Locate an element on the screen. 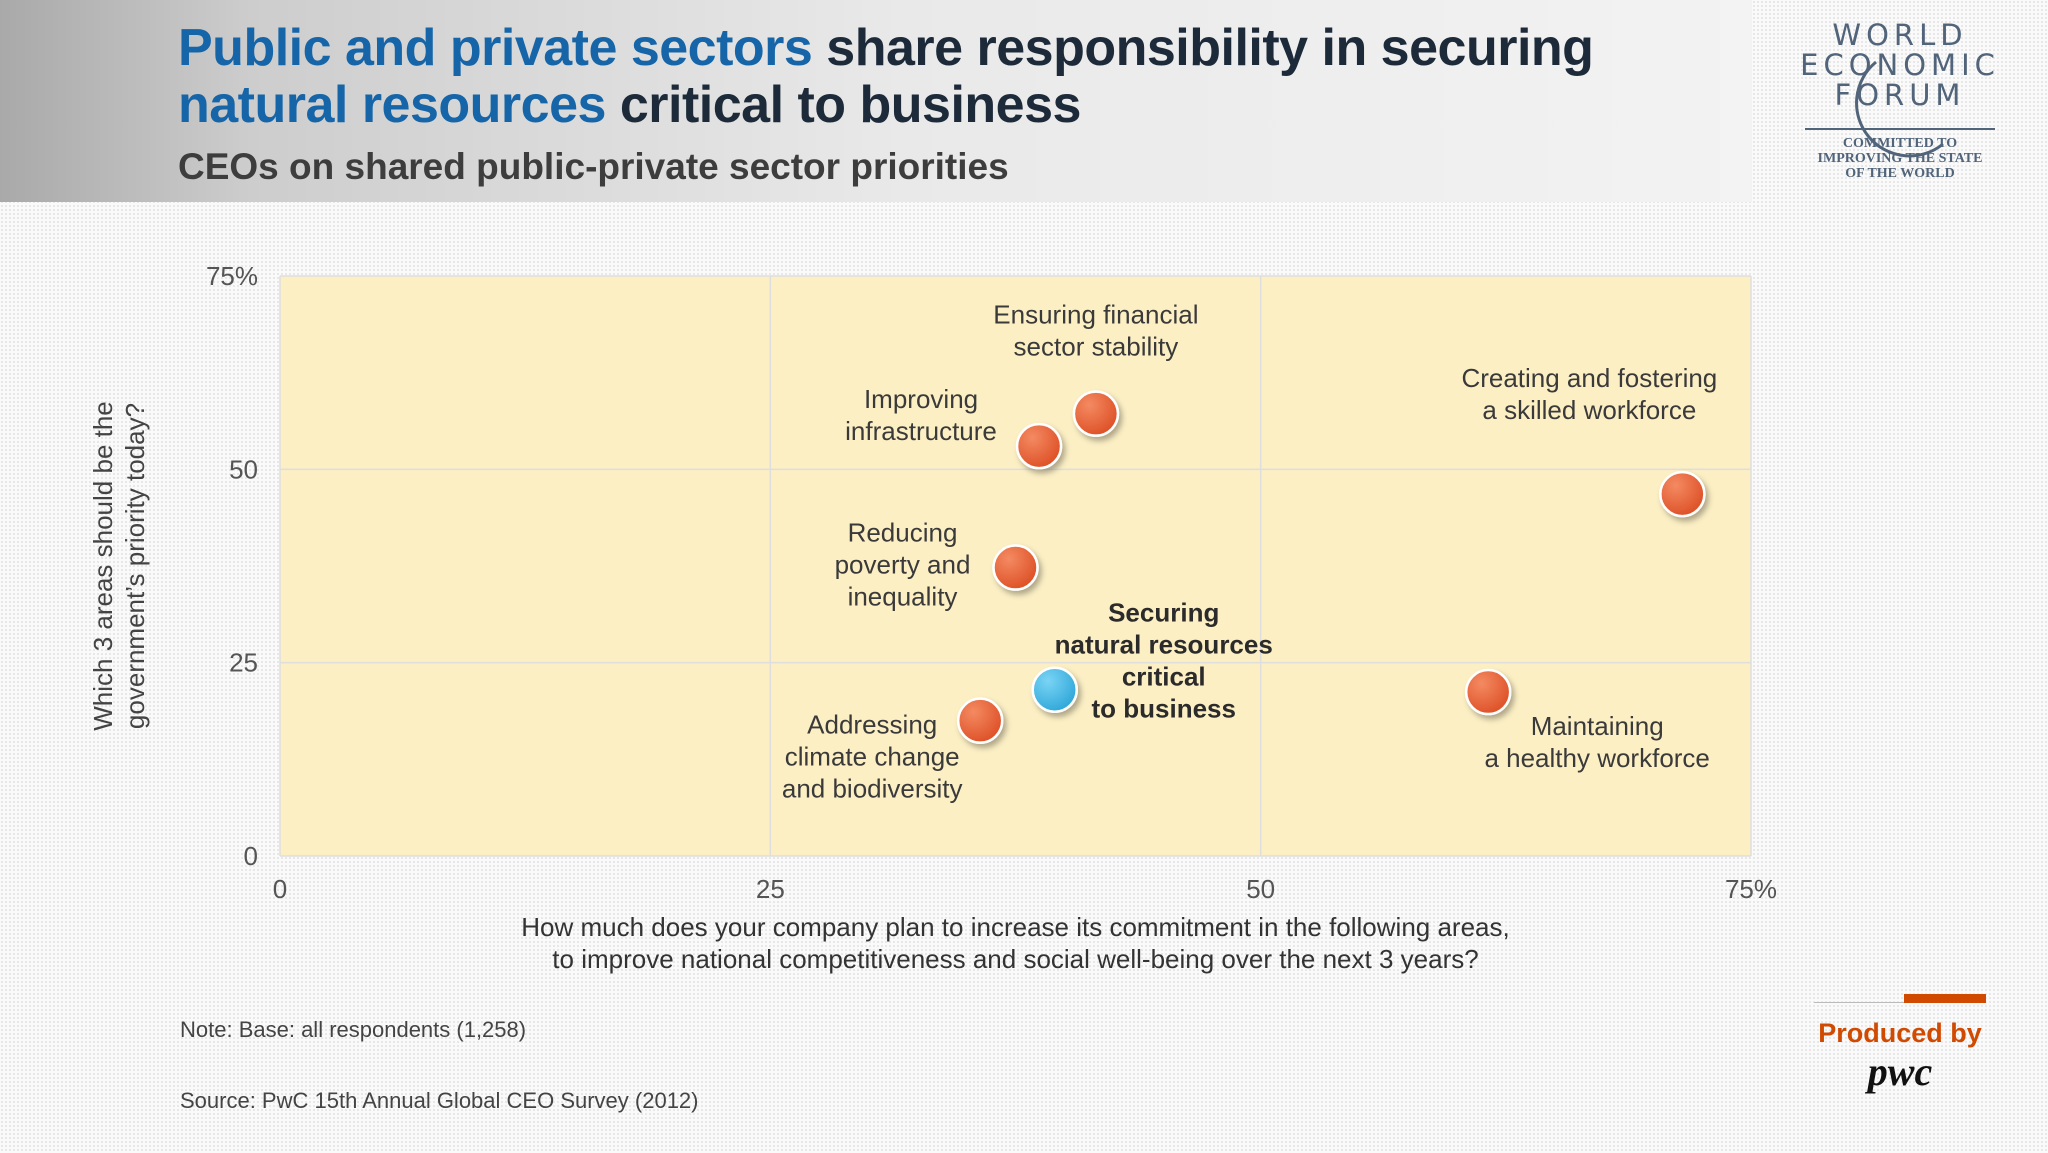  label-ensuring-financial-sector-stability-line-2: sector stability is located at coordinates (1096, 347).